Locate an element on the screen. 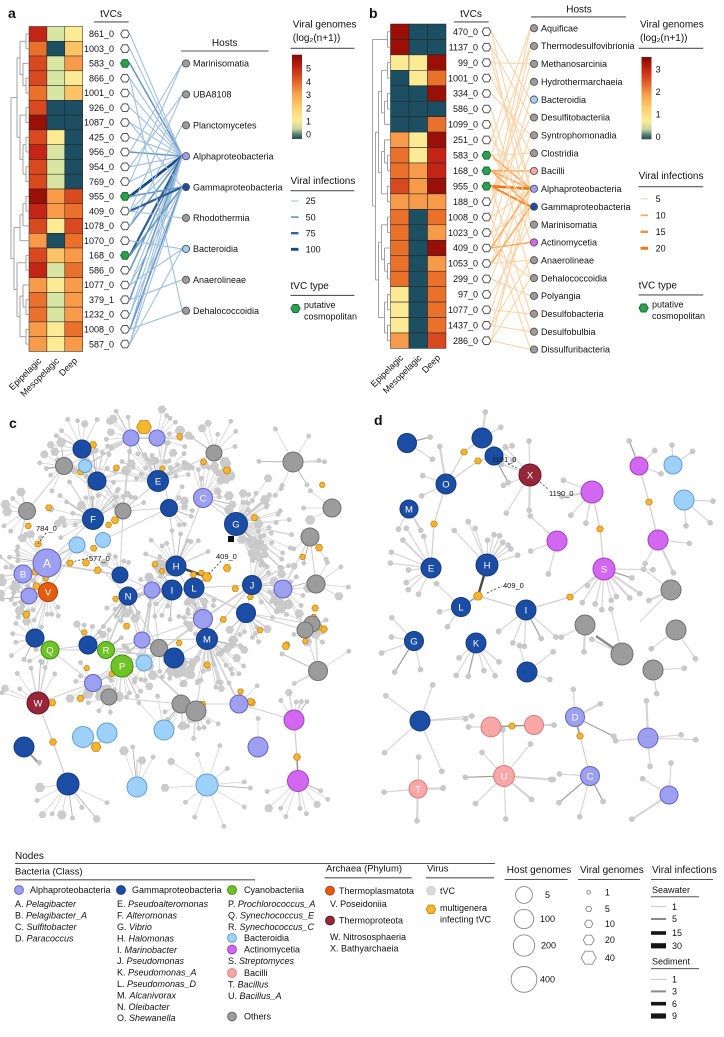  svg-text: G. Vibrio is located at coordinates (134, 927).